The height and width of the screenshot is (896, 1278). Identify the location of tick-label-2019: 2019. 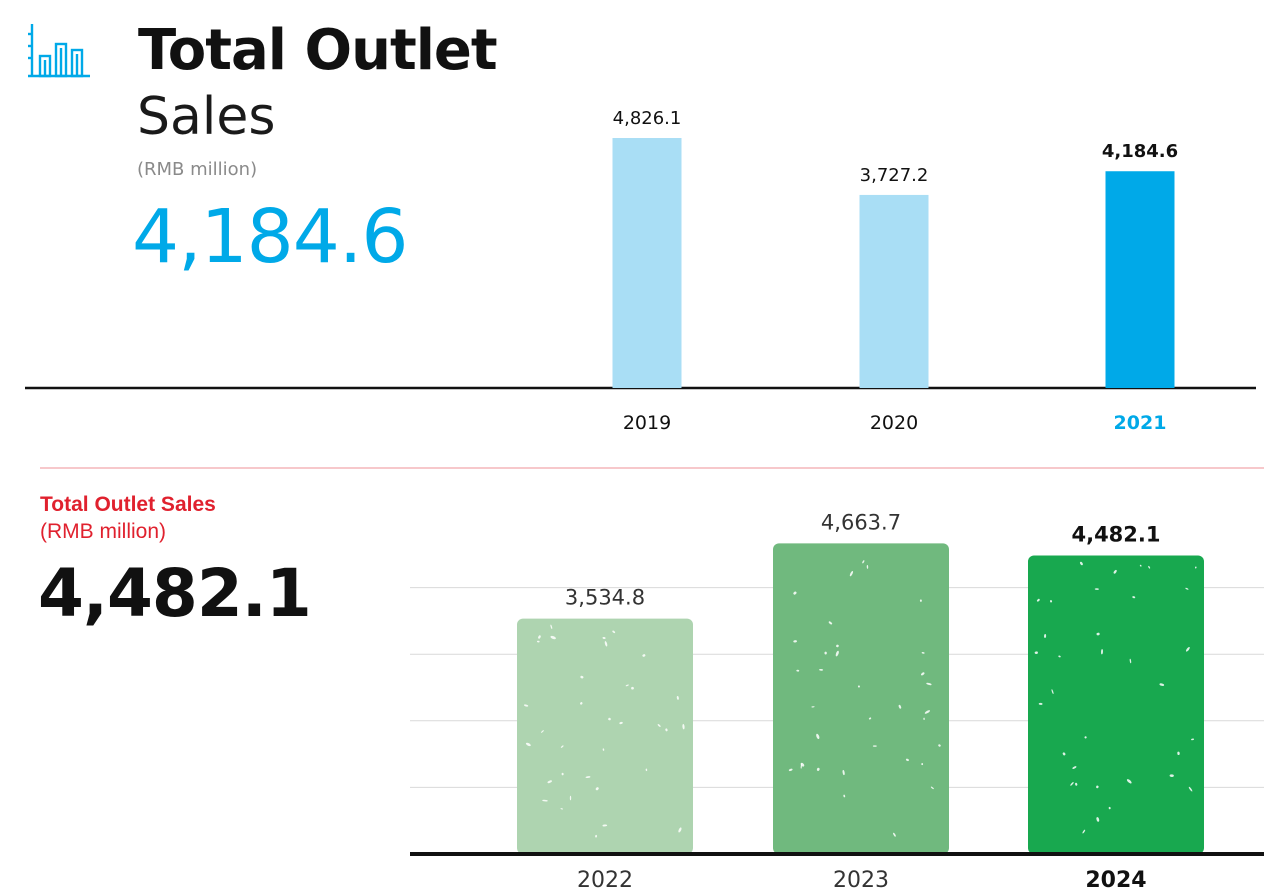
(647, 423).